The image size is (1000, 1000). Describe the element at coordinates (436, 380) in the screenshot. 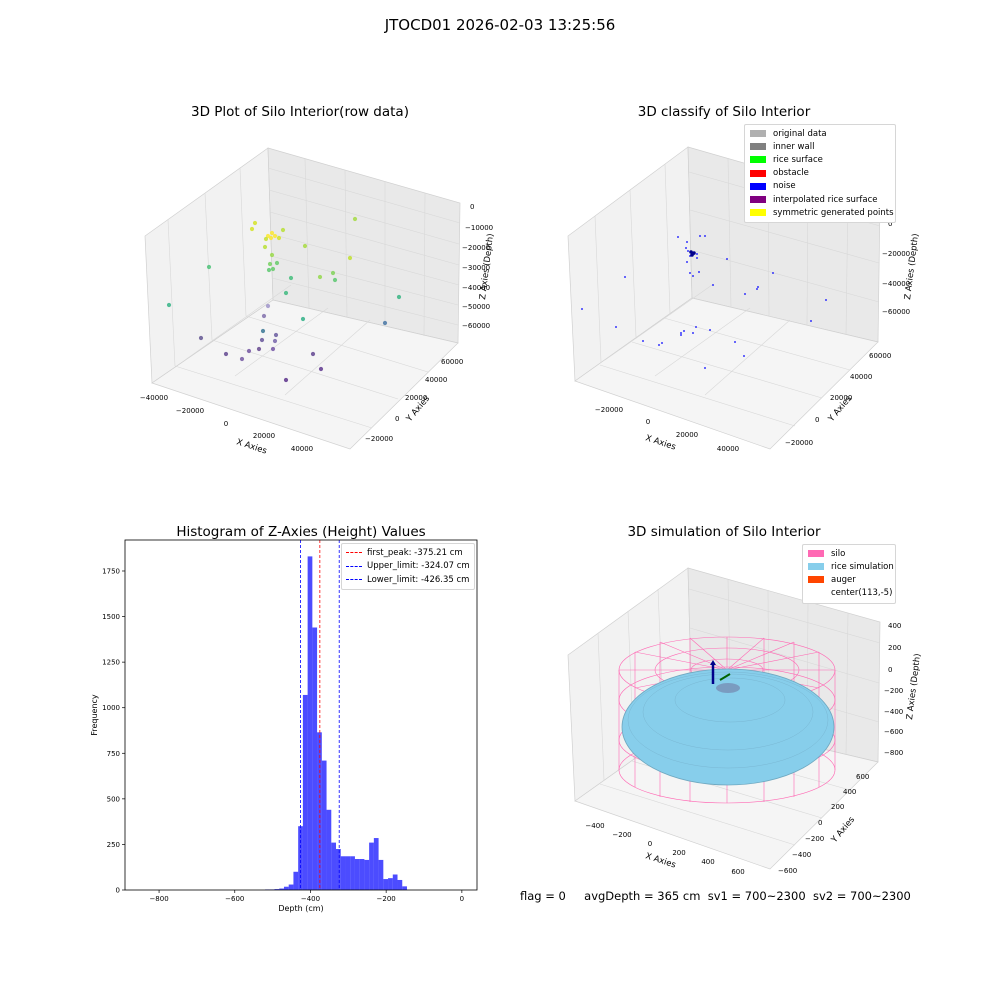

I see `raw-y-tick: 40000` at that location.